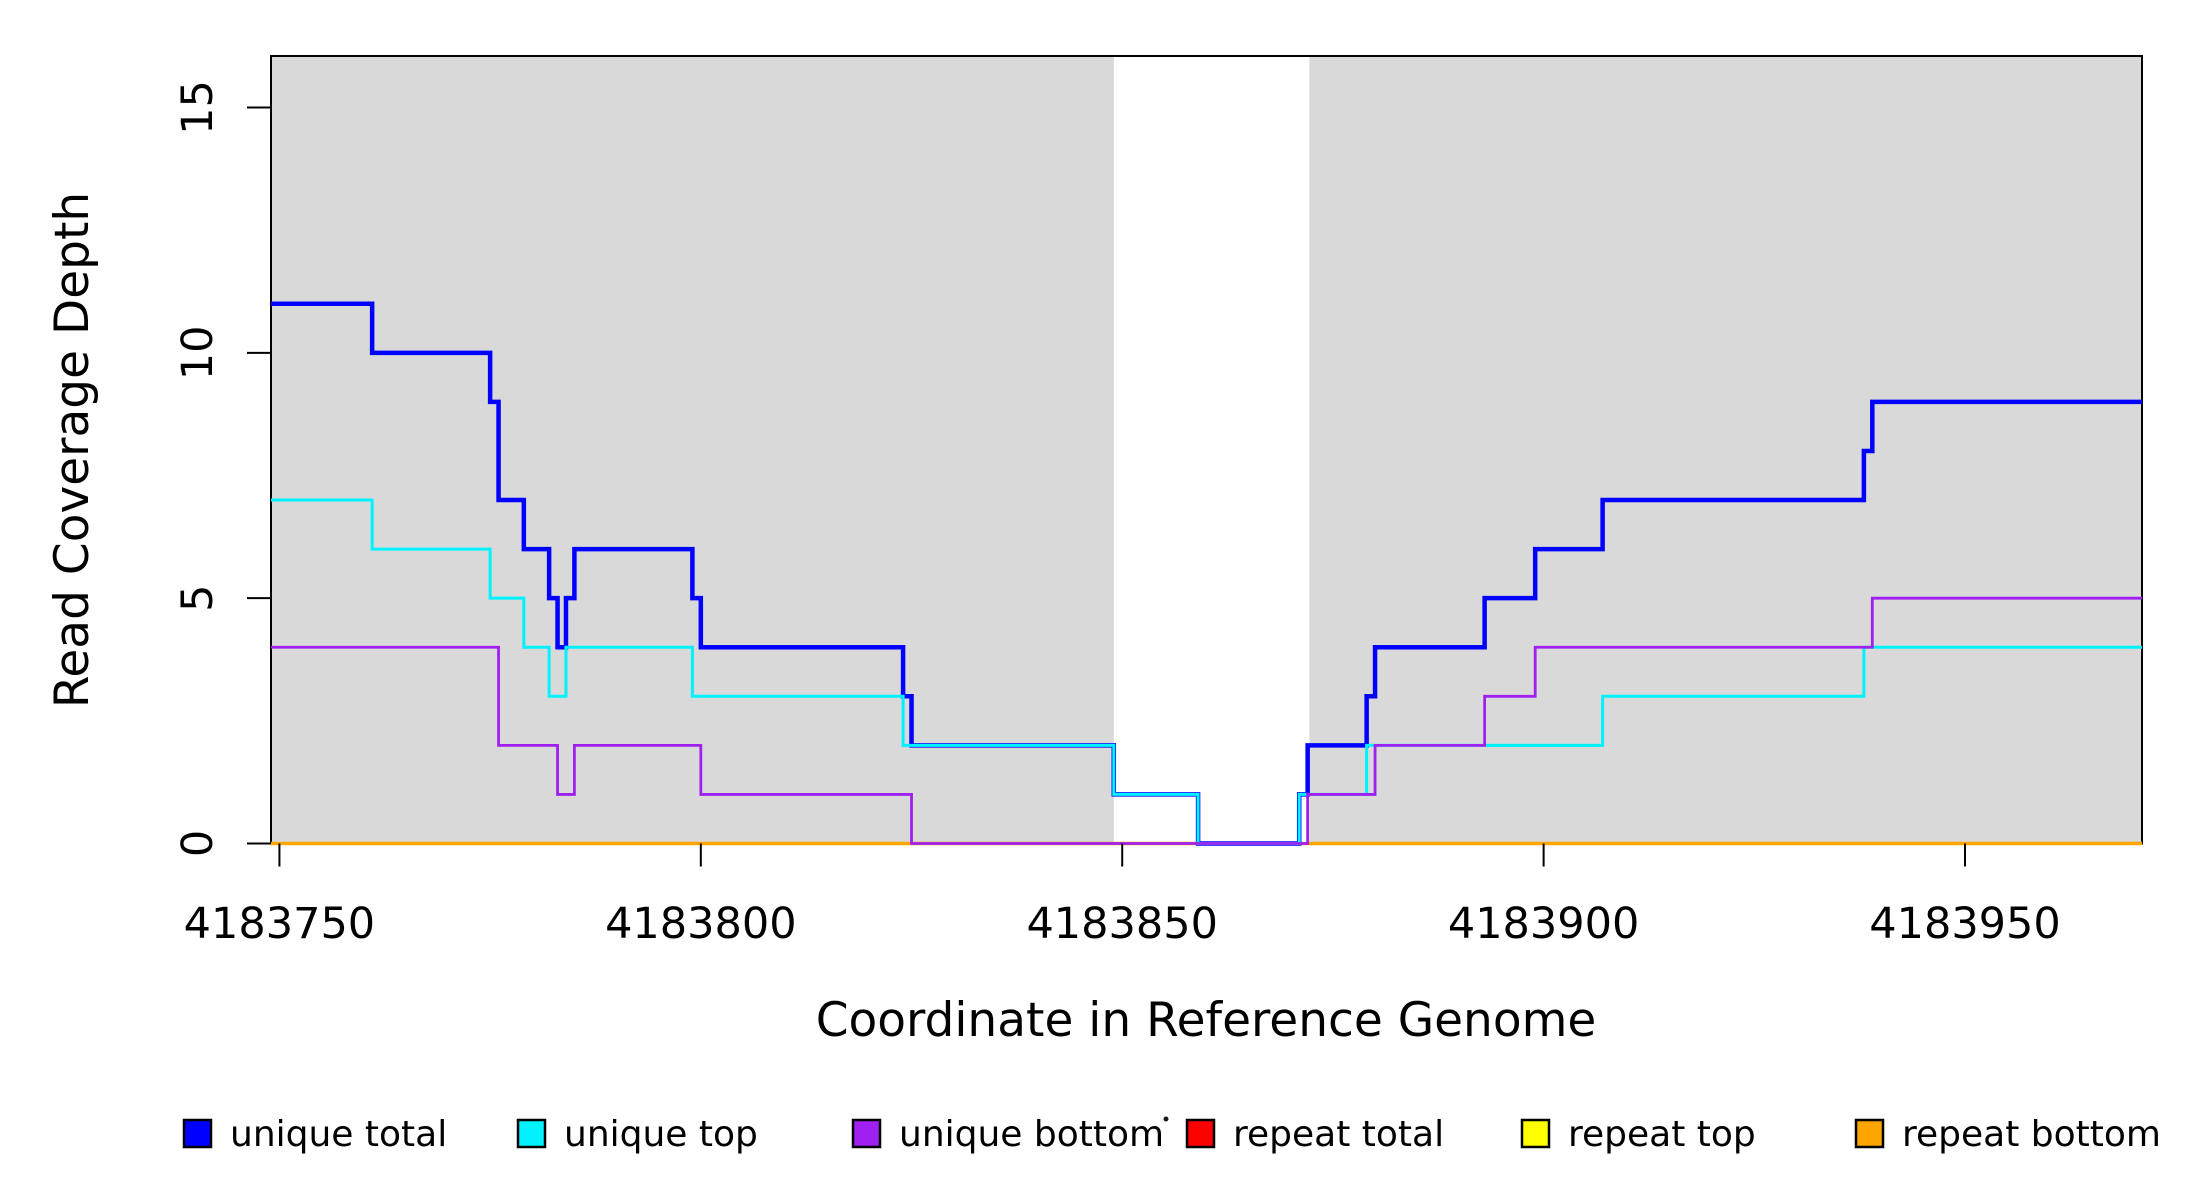  Describe the element at coordinates (1122, 896) in the screenshot. I see `x-axis: 4183750 4183800 4183850 4183900 4183950` at that location.